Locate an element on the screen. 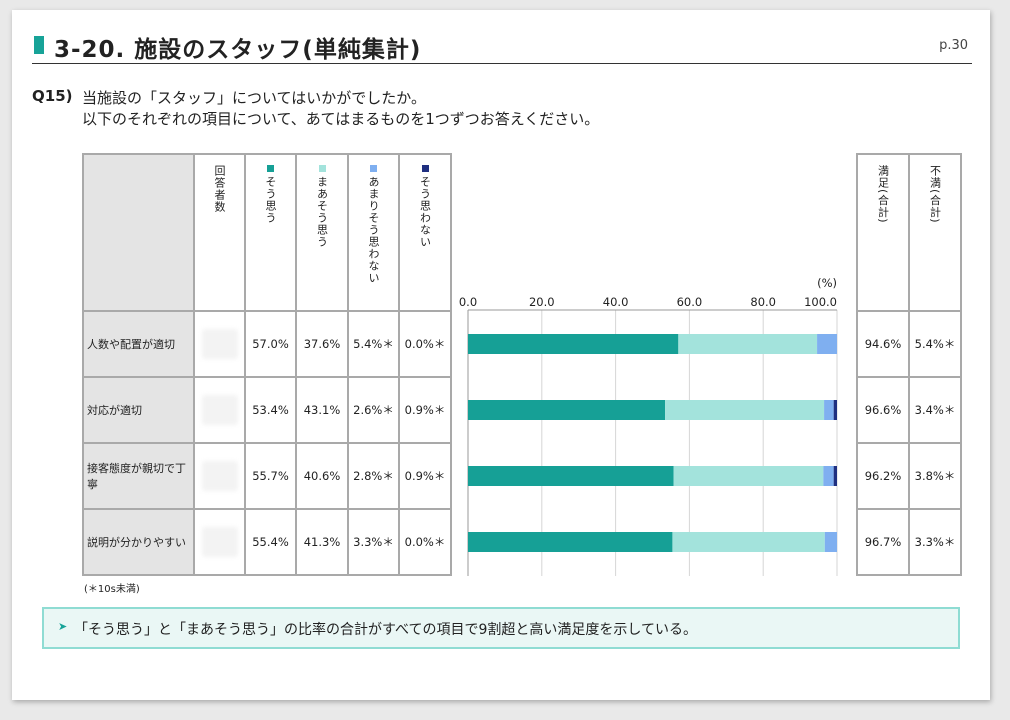 This screenshot has height=720, width=1010. cell-satisfied: 96.2% is located at coordinates (883, 476).